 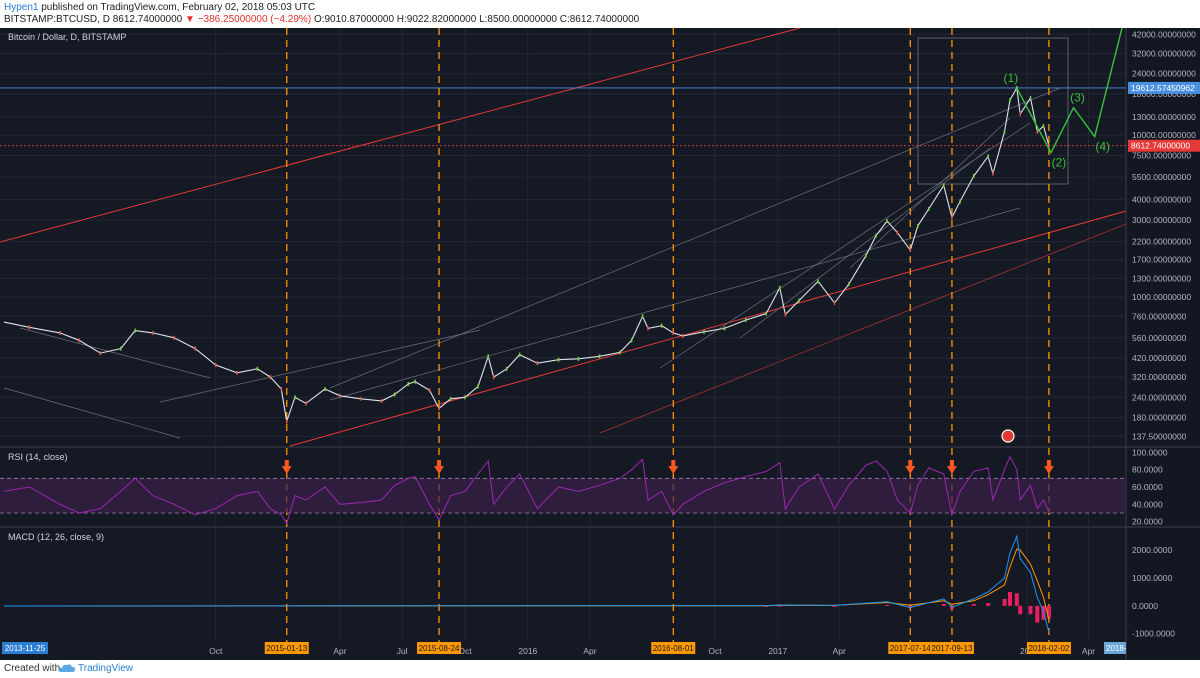 What do you see at coordinates (1145, 606) in the screenshot?
I see `macd-tick-label: 0.0000` at bounding box center [1145, 606].